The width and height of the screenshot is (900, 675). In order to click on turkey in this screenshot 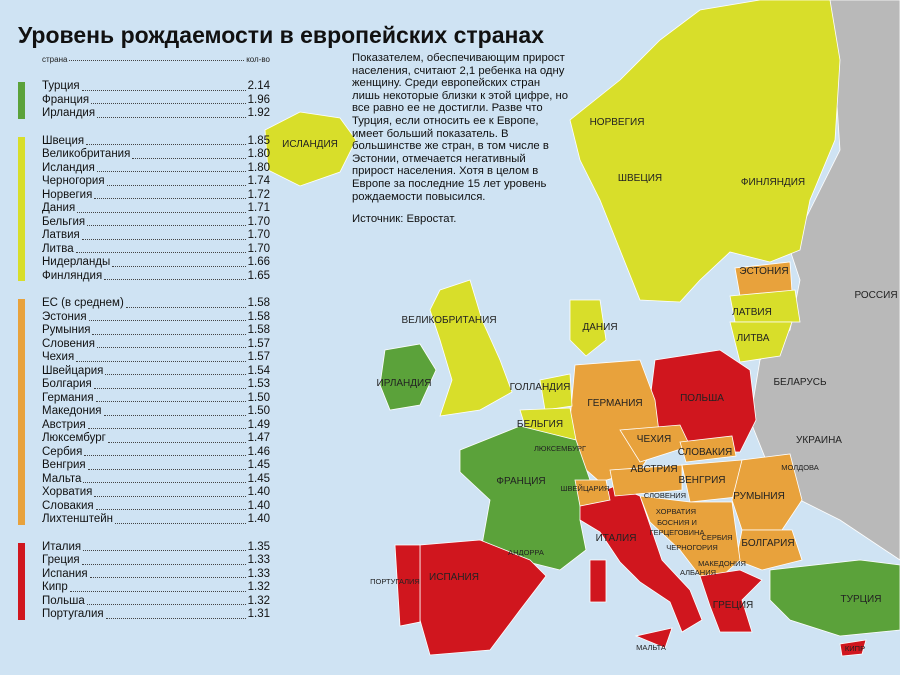, I will do `click(834, 598)`.